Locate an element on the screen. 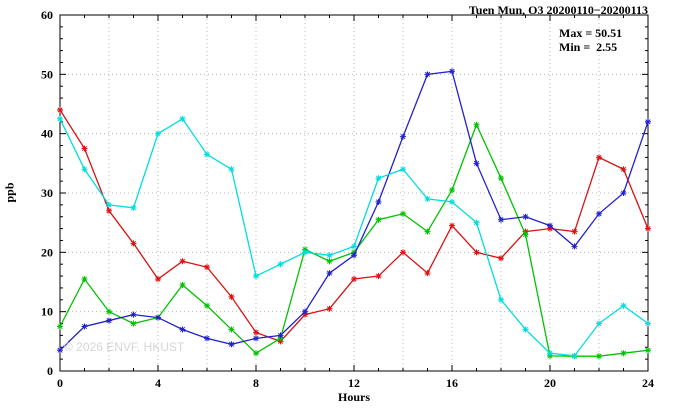 The image size is (674, 409). x-tick-label: 24 is located at coordinates (648, 383).